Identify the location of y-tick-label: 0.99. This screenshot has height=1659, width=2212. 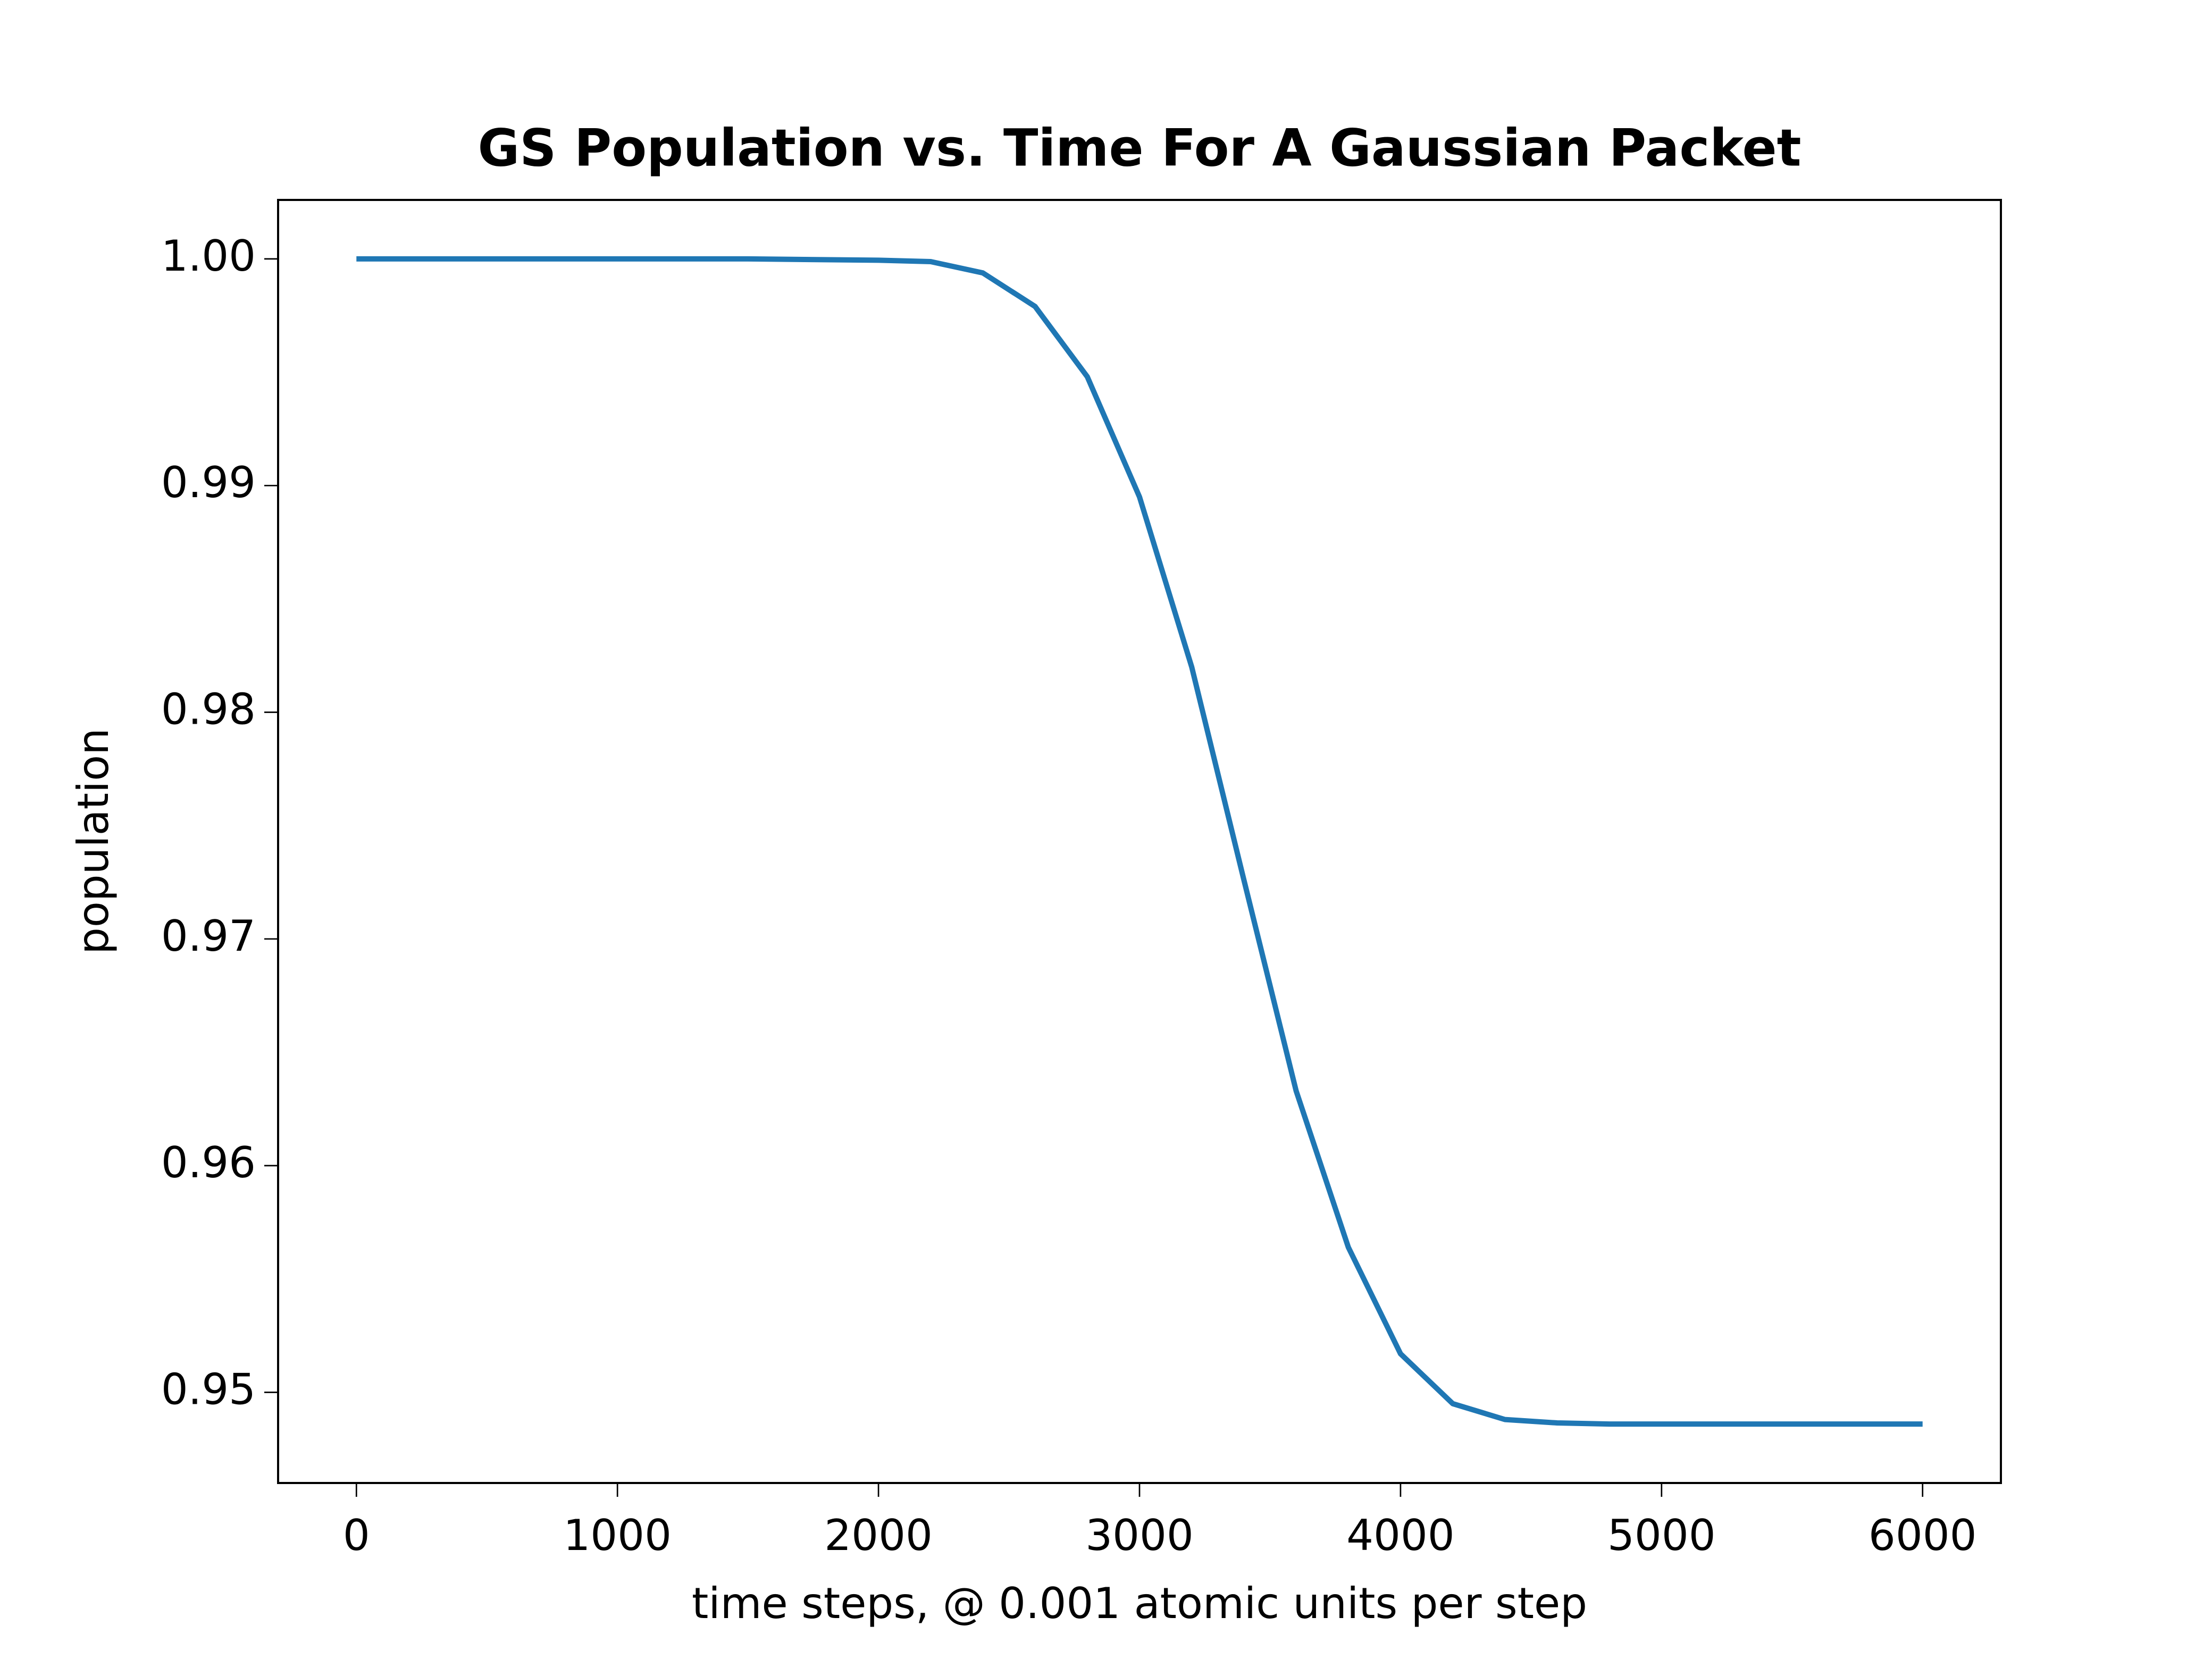
(208, 482).